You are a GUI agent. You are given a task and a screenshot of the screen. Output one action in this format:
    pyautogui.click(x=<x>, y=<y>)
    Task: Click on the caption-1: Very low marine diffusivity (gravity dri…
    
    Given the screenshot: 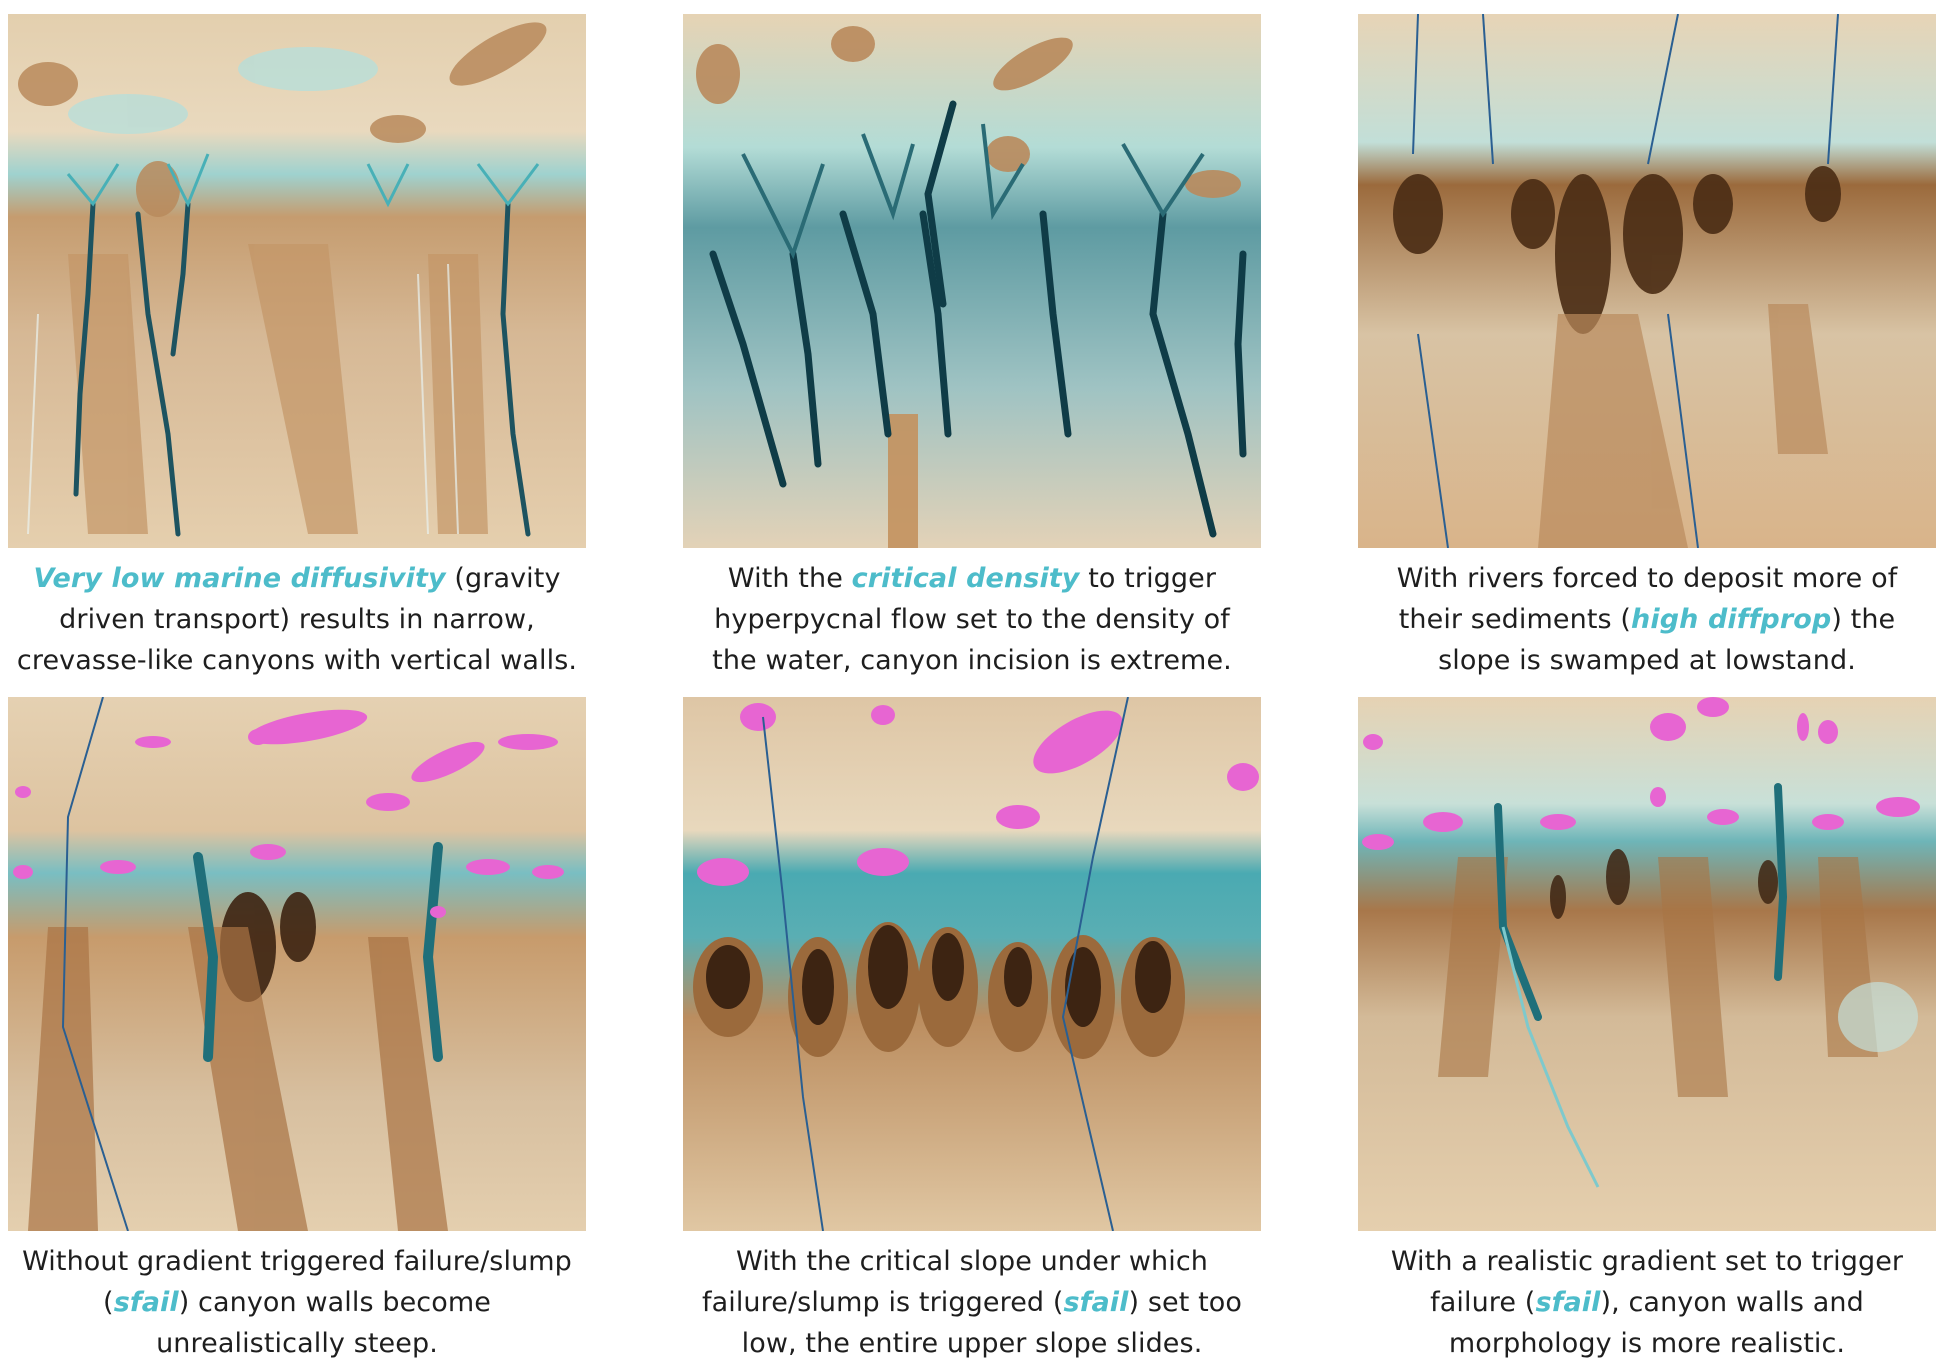 What is the action you would take?
    pyautogui.click(x=297, y=619)
    